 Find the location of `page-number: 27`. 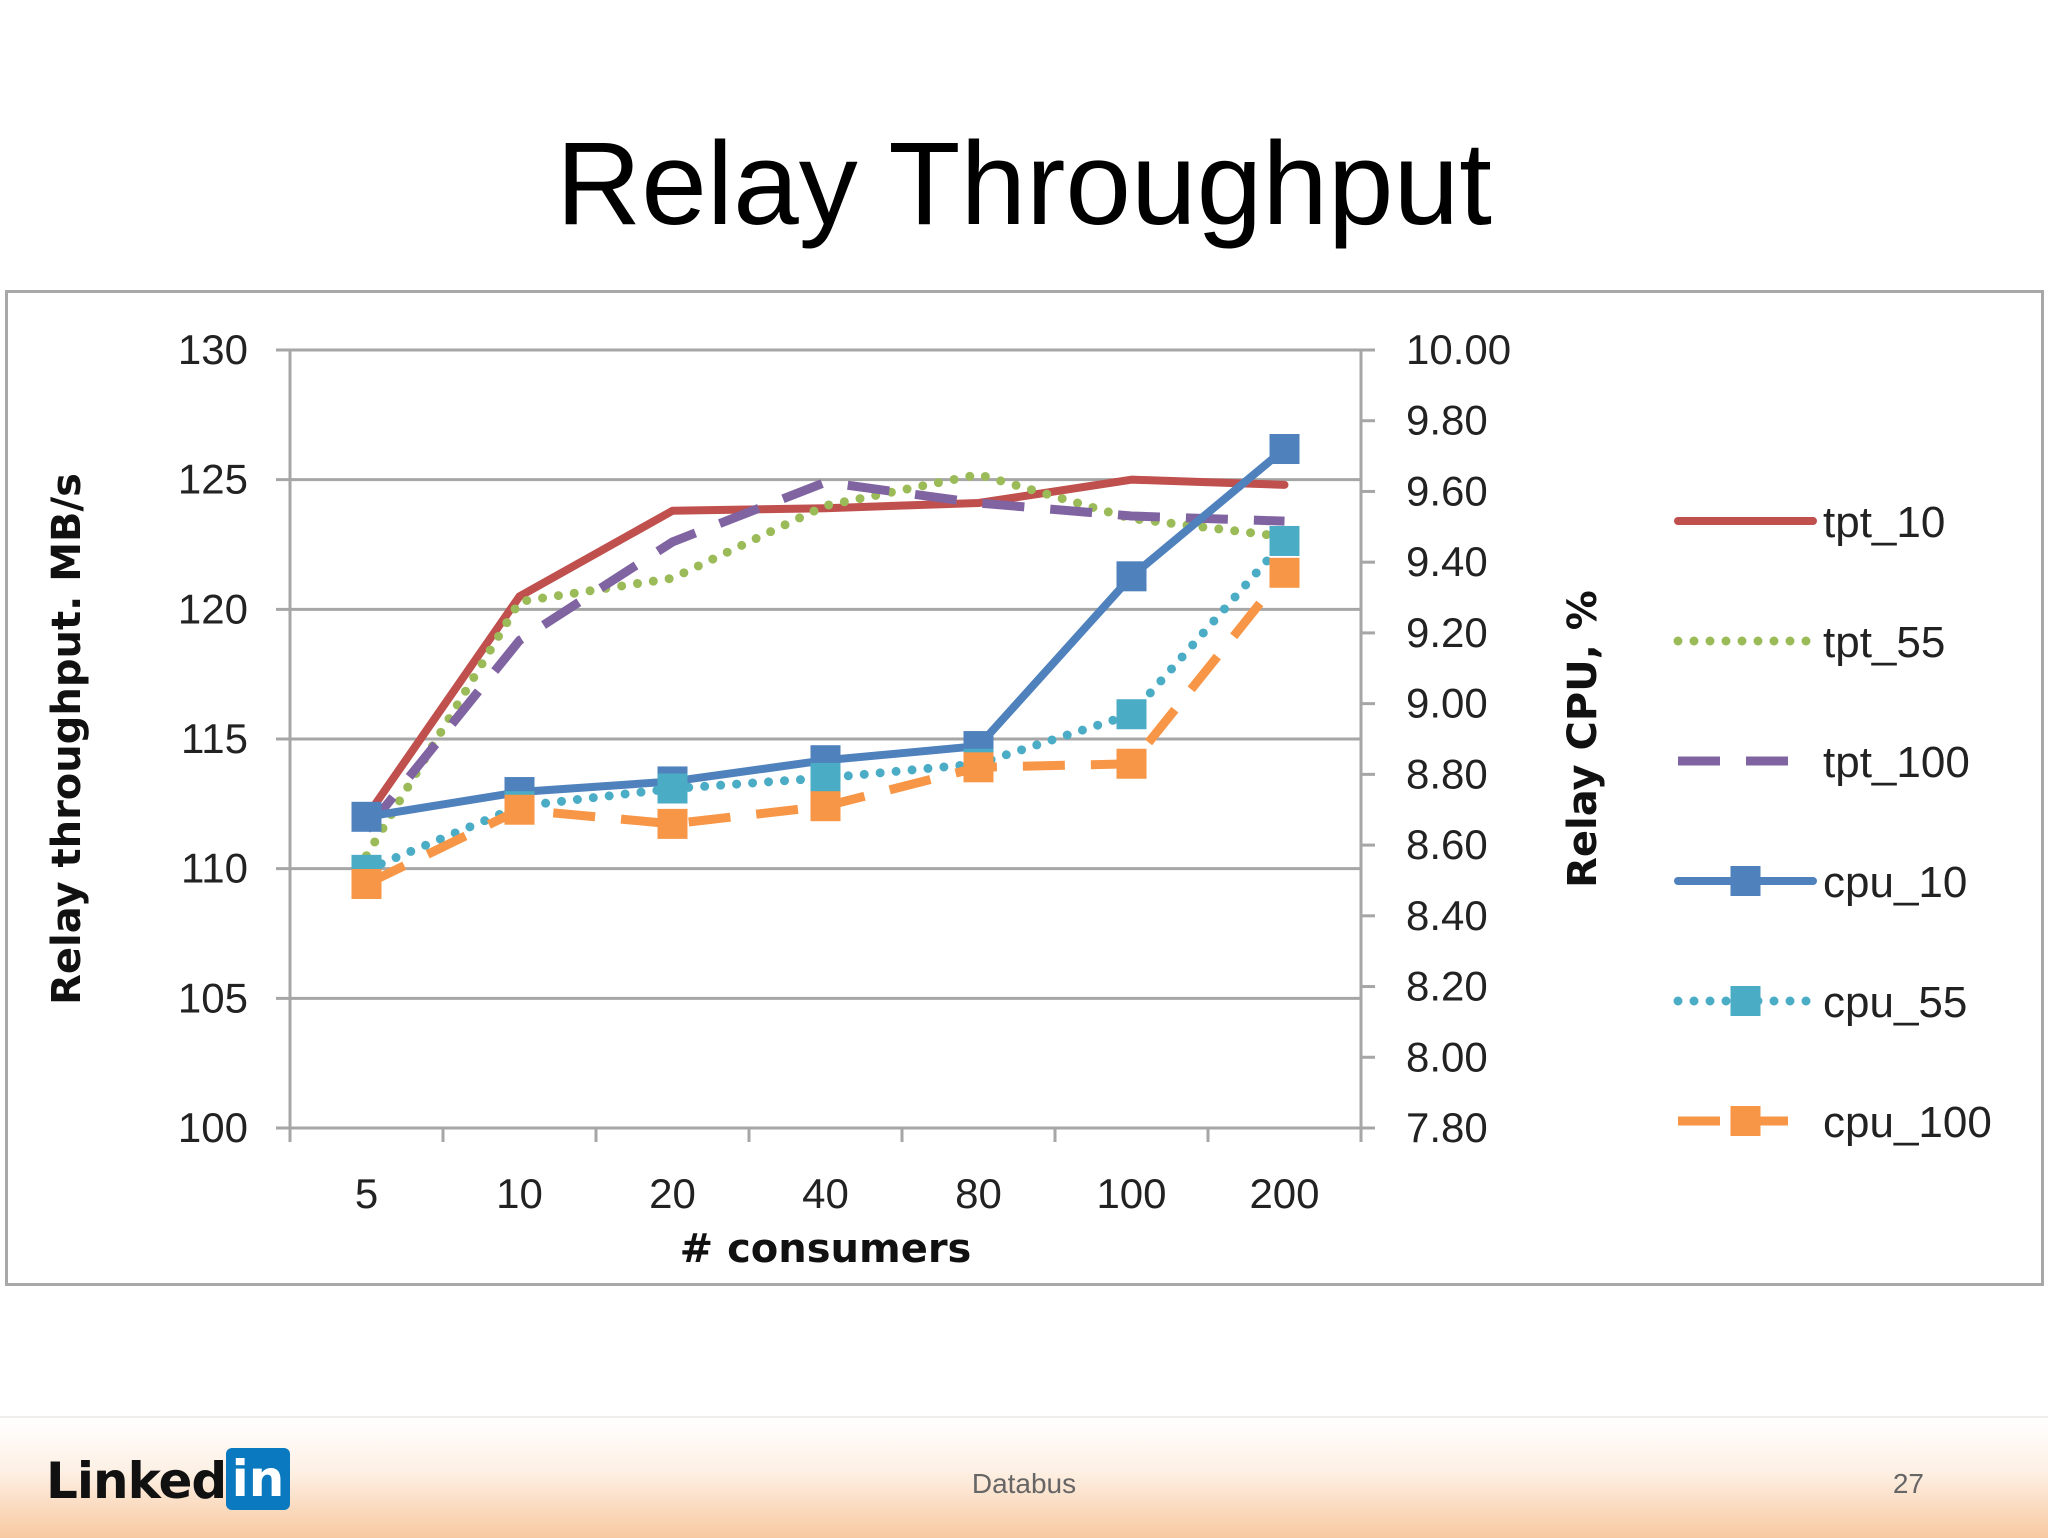

page-number: 27 is located at coordinates (1908, 1483).